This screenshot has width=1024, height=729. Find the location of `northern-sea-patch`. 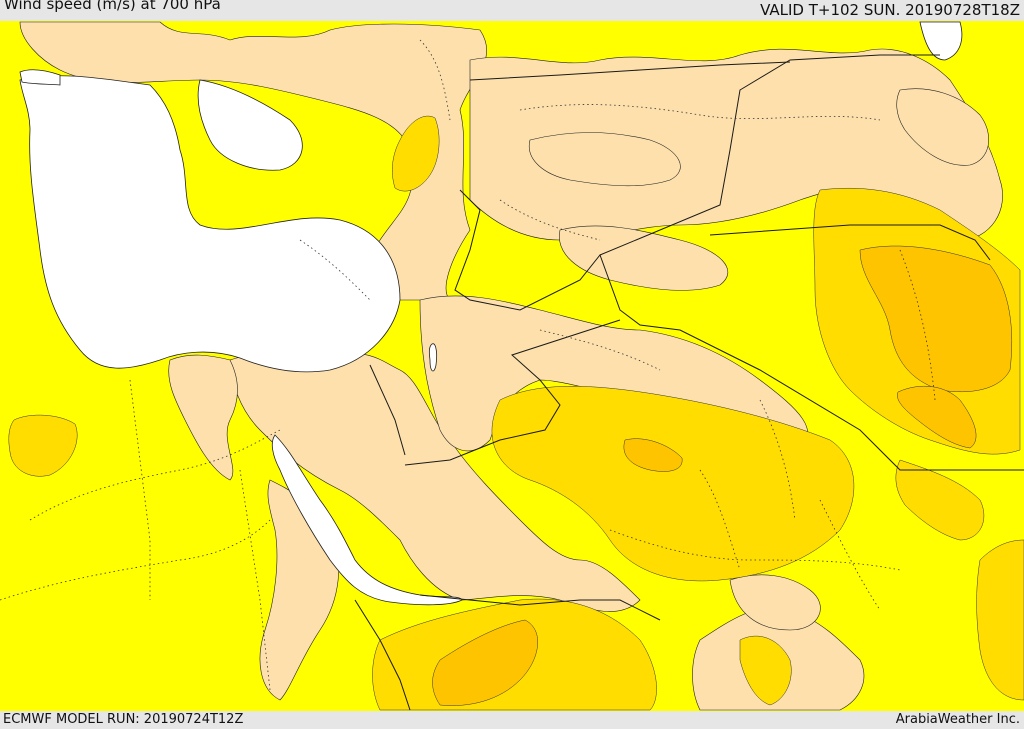

northern-sea-patch is located at coordinates (941, 41).